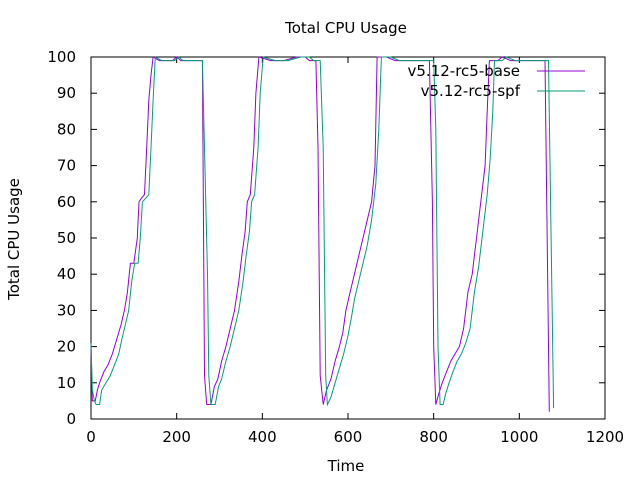  Describe the element at coordinates (433, 437) in the screenshot. I see `x-tick-label: 800` at that location.